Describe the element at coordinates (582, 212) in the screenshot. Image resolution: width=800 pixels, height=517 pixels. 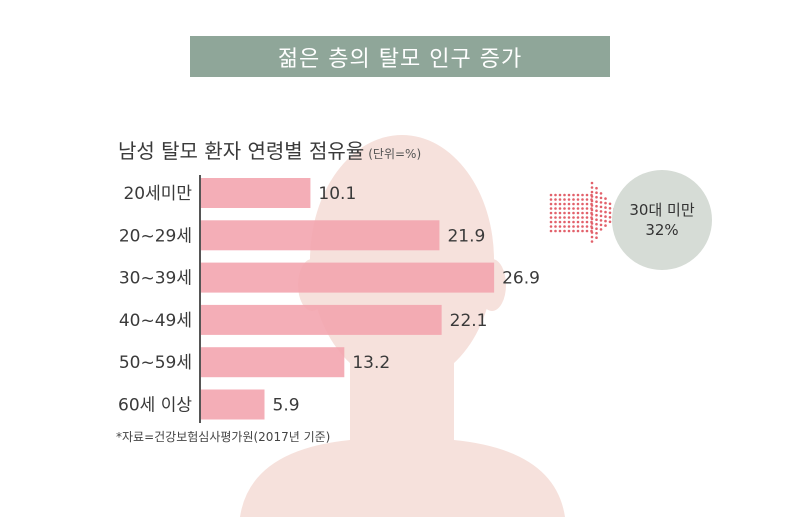
I see `arrow-right-icon` at that location.